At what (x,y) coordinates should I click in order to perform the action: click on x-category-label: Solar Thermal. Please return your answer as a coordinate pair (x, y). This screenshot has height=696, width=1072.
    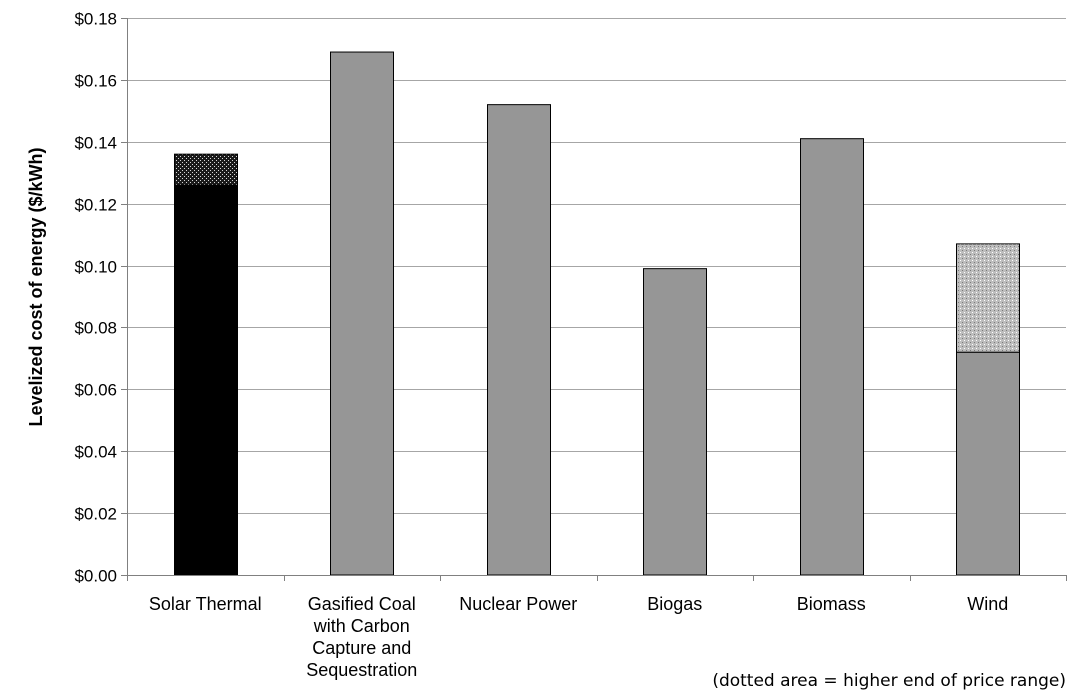
    Looking at the image, I should click on (205, 604).